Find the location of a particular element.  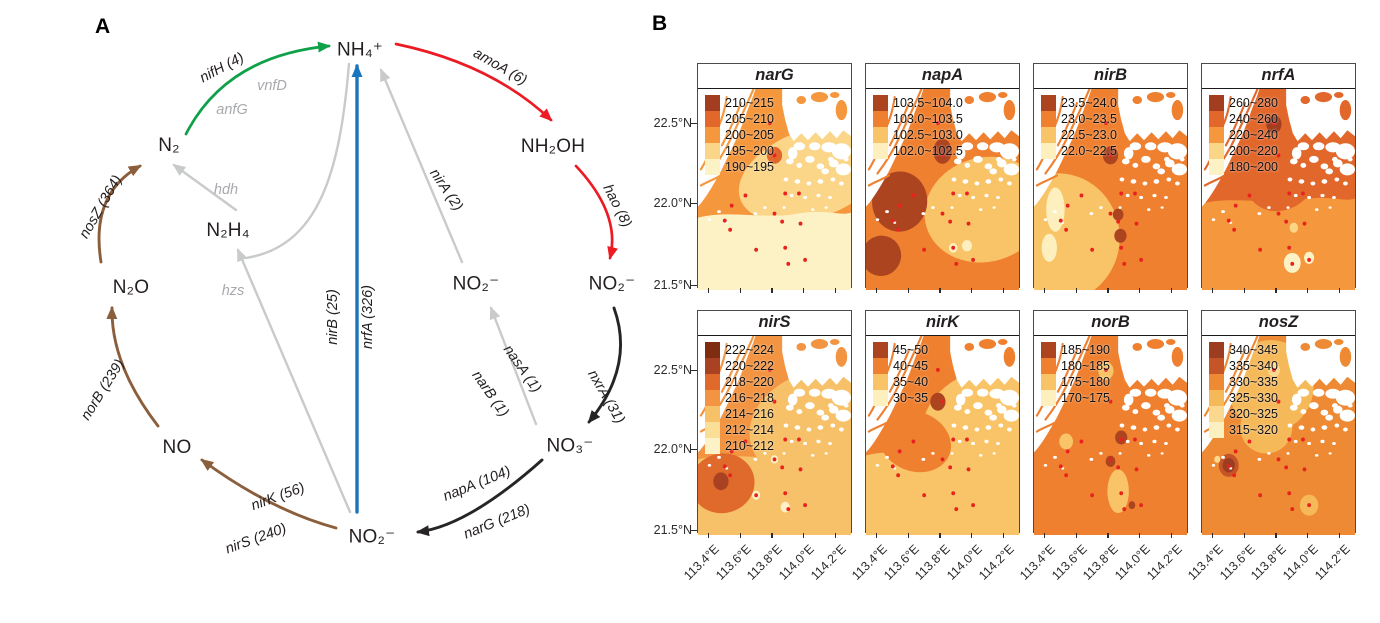

species-no: NO is located at coordinates (177, 447).